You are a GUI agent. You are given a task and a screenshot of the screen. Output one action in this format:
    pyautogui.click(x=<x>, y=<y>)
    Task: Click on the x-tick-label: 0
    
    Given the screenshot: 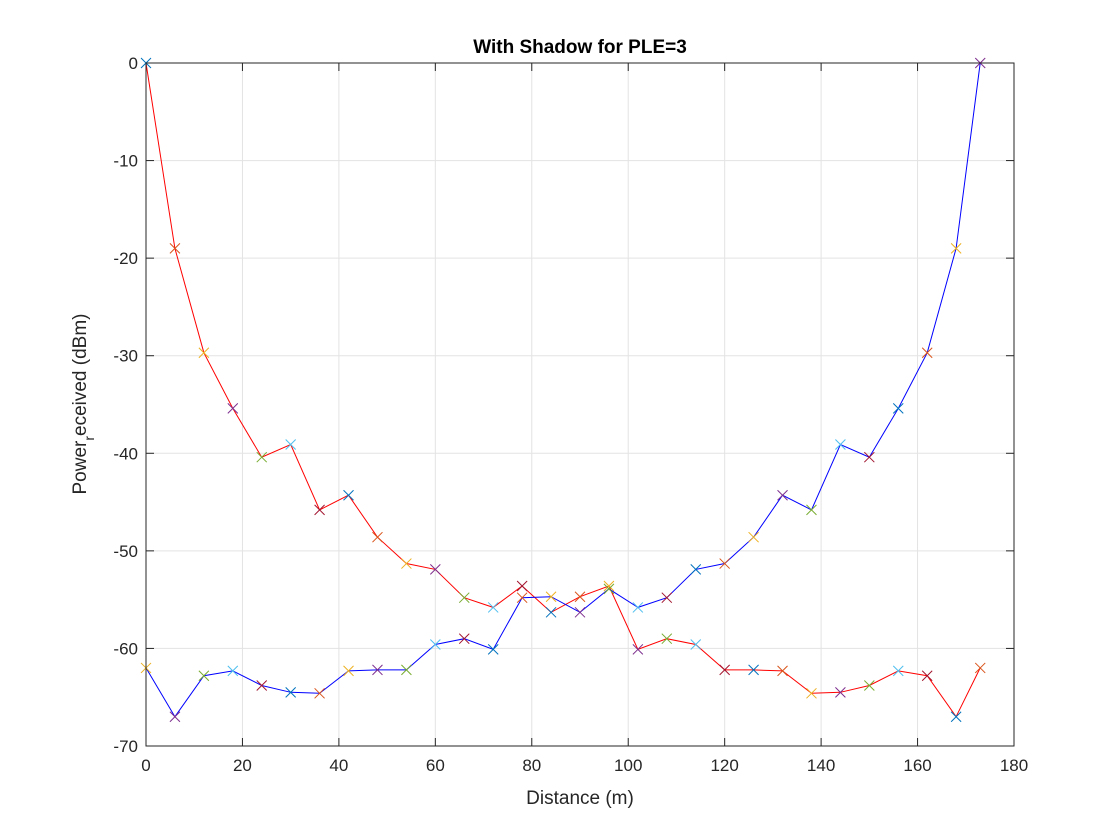 What is the action you would take?
    pyautogui.click(x=145, y=765)
    